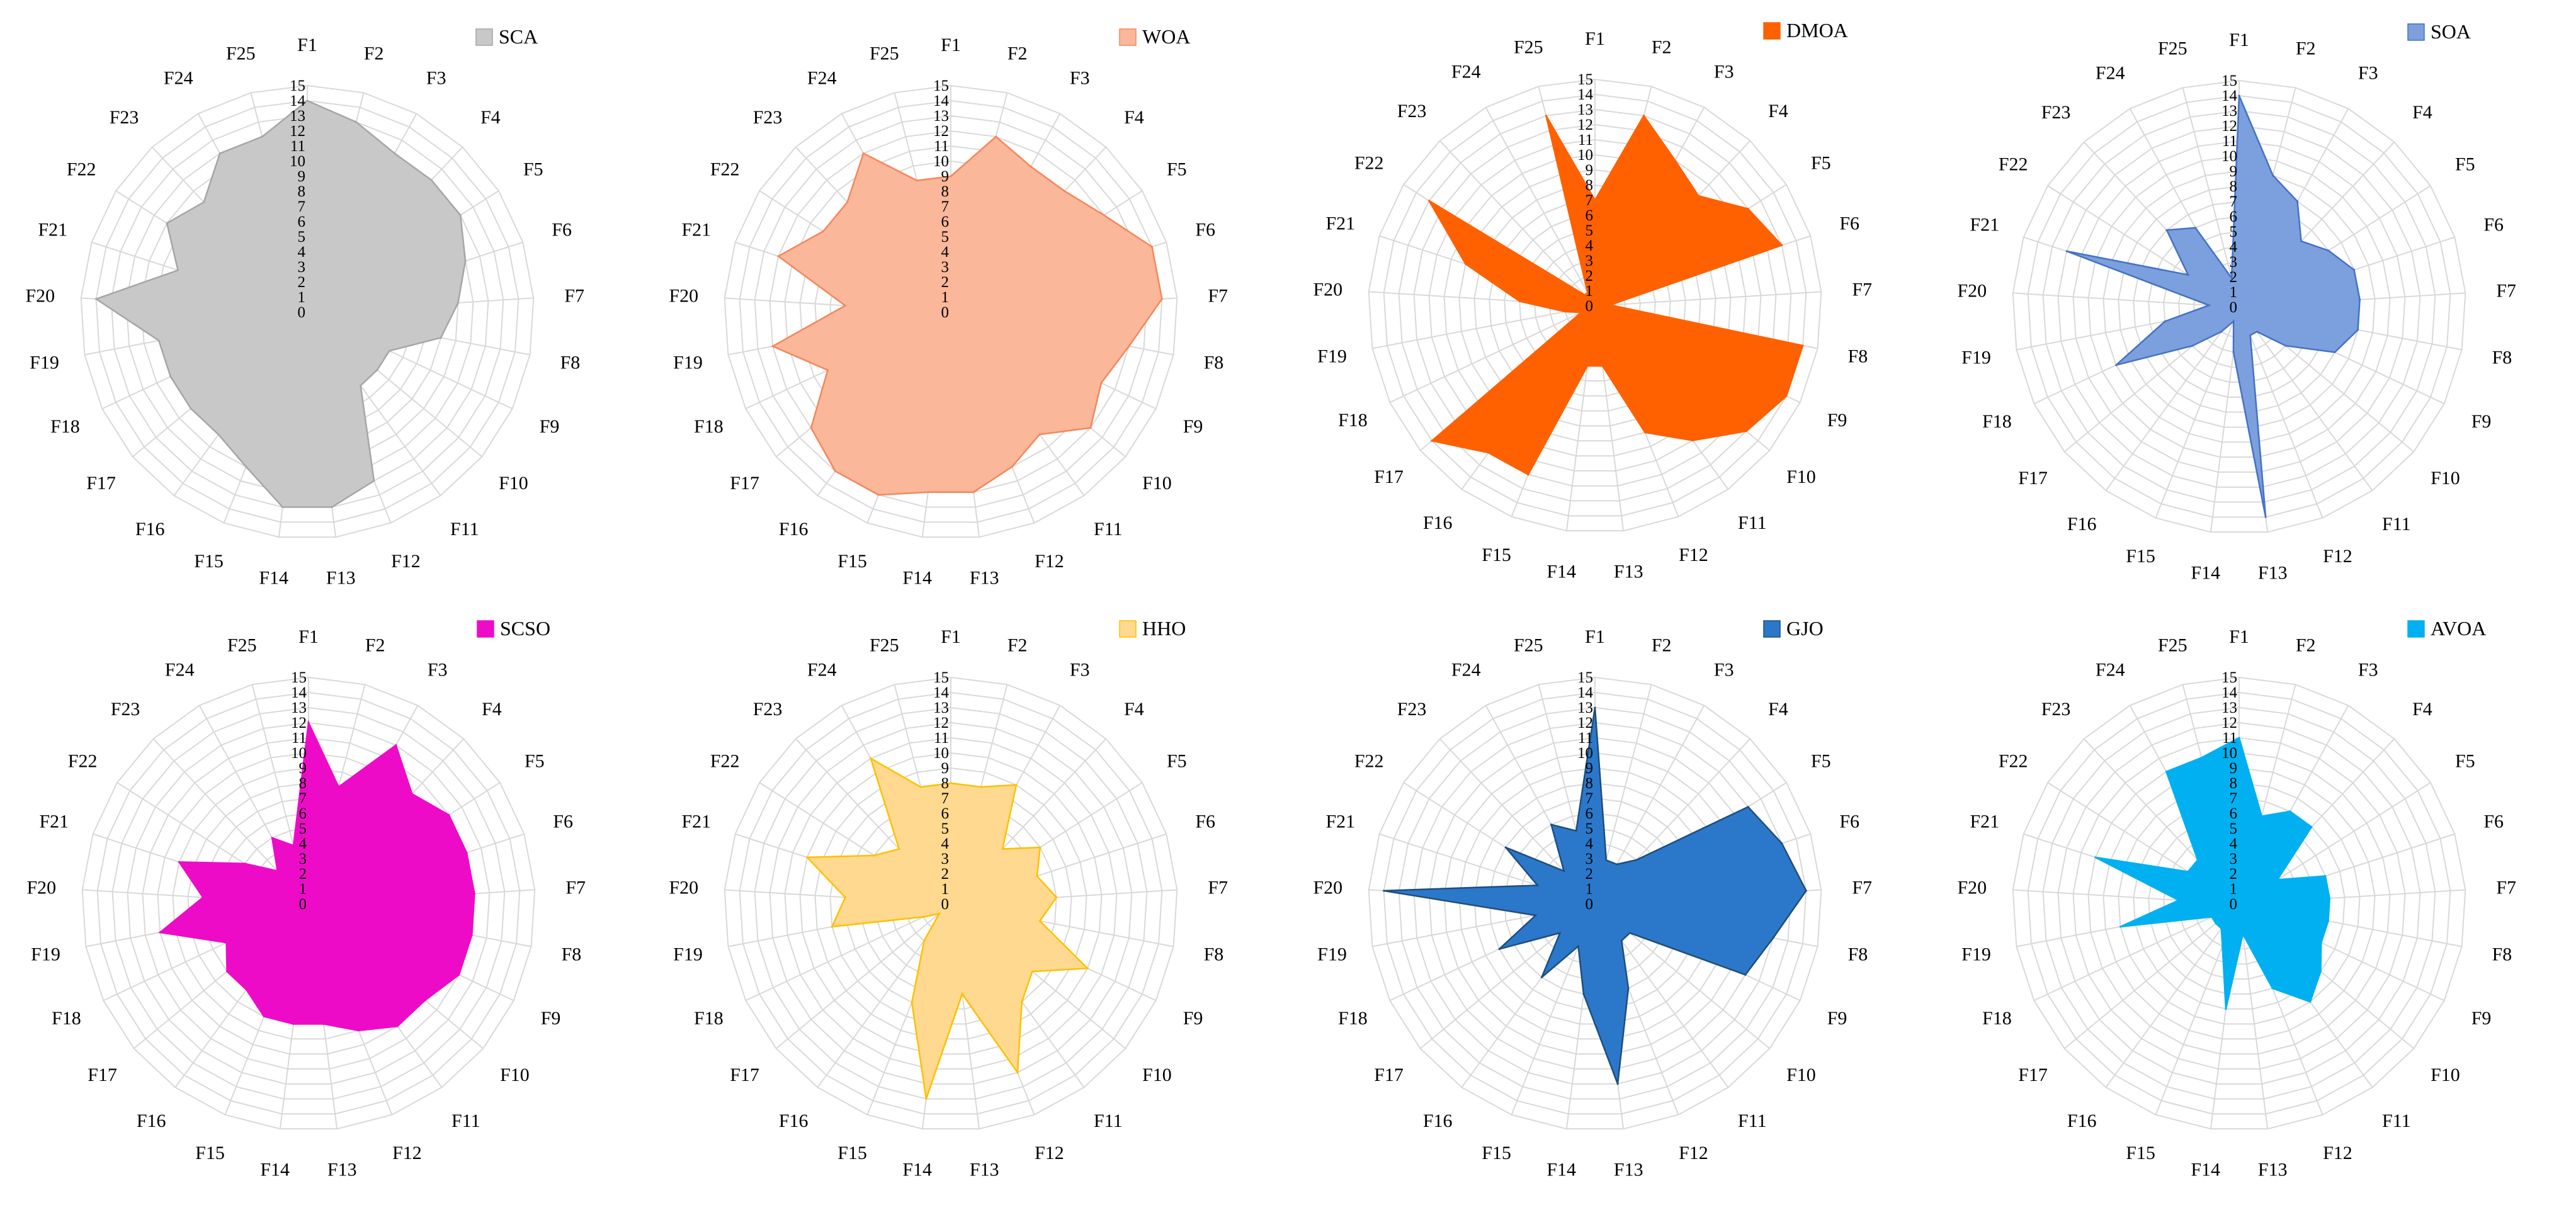  What do you see at coordinates (945, 312) in the screenshot?
I see `r-tick-label: 0` at bounding box center [945, 312].